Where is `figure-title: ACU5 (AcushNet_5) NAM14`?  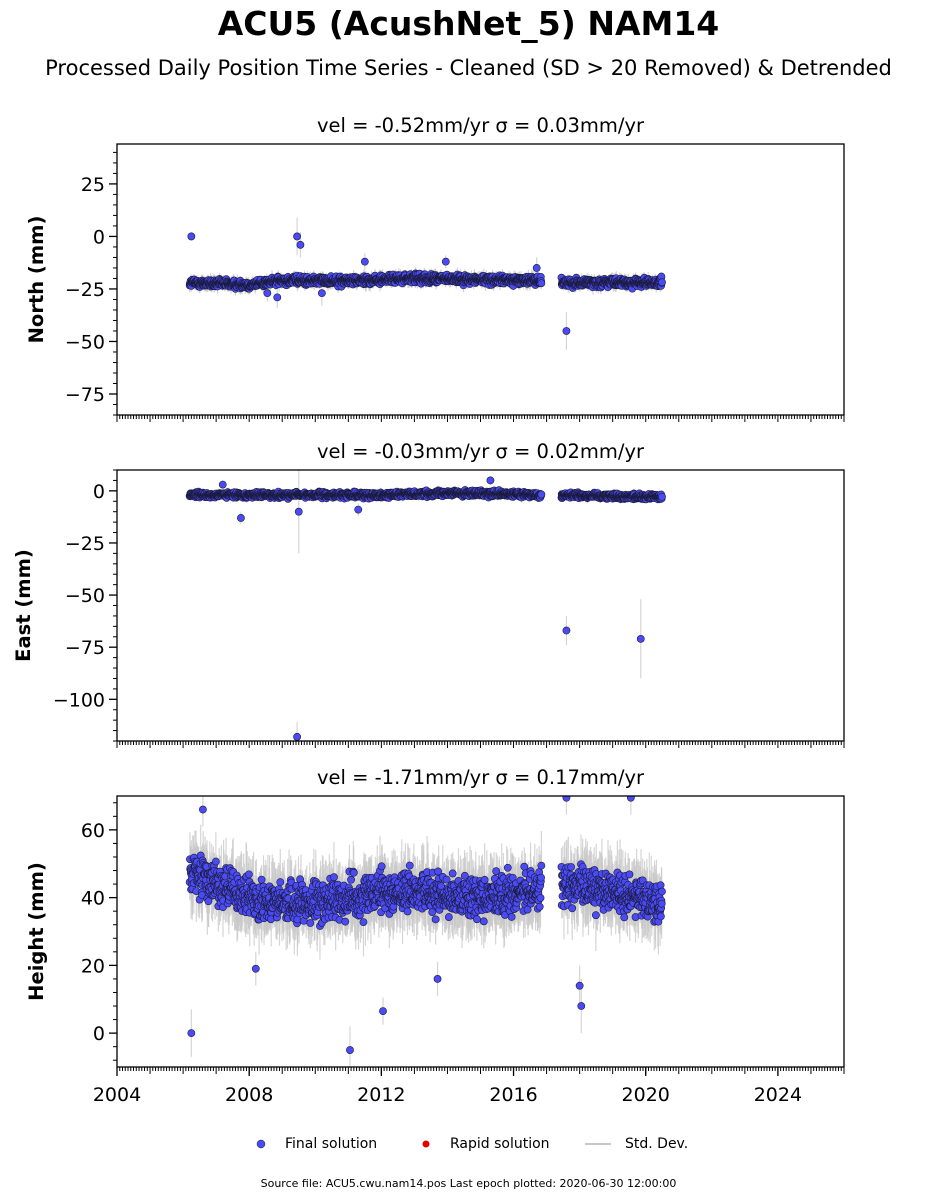 figure-title: ACU5 (AcushNet_5) NAM14 is located at coordinates (468, 23).